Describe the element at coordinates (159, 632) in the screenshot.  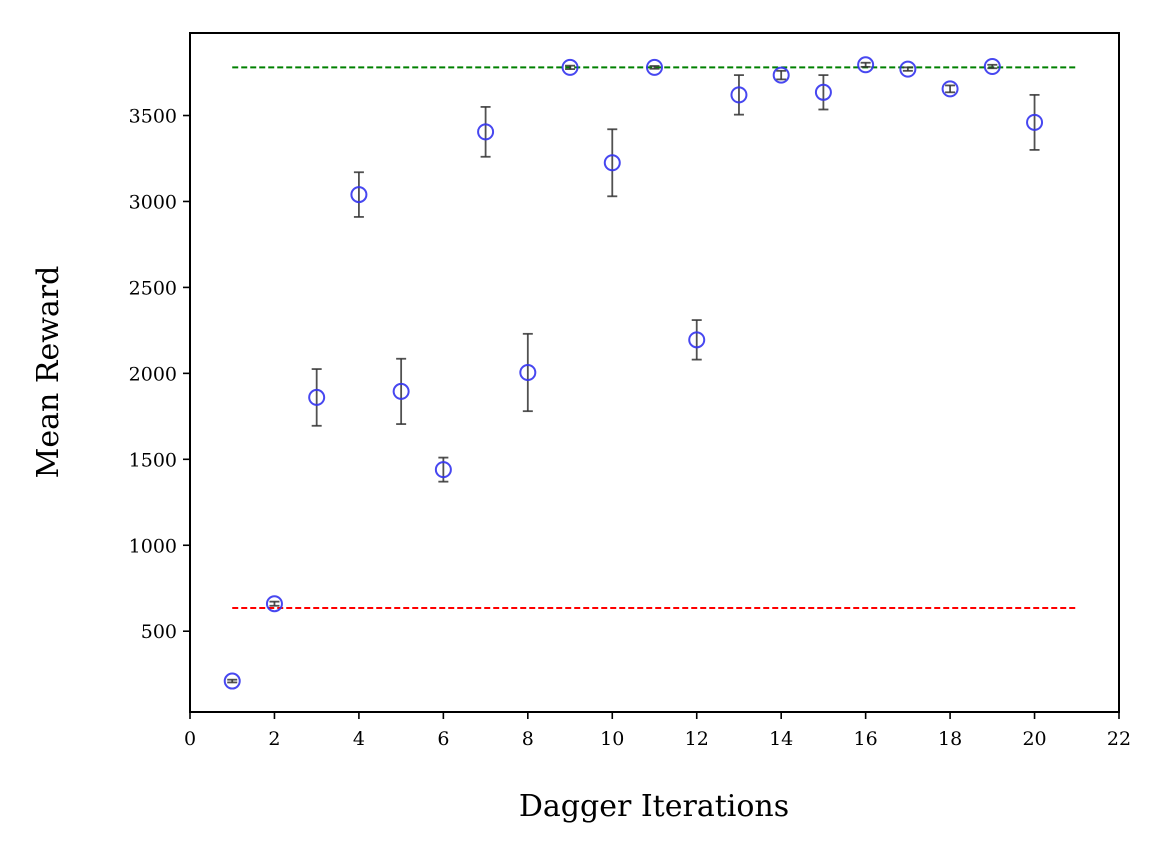
I see `y-tick-label: 500` at that location.